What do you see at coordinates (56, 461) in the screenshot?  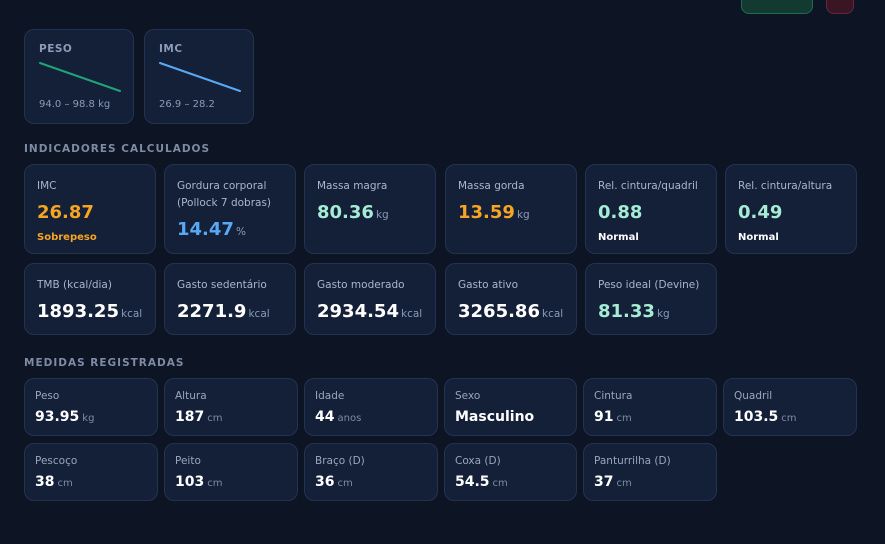 I see `pescoco-measure-label: Pescoço` at bounding box center [56, 461].